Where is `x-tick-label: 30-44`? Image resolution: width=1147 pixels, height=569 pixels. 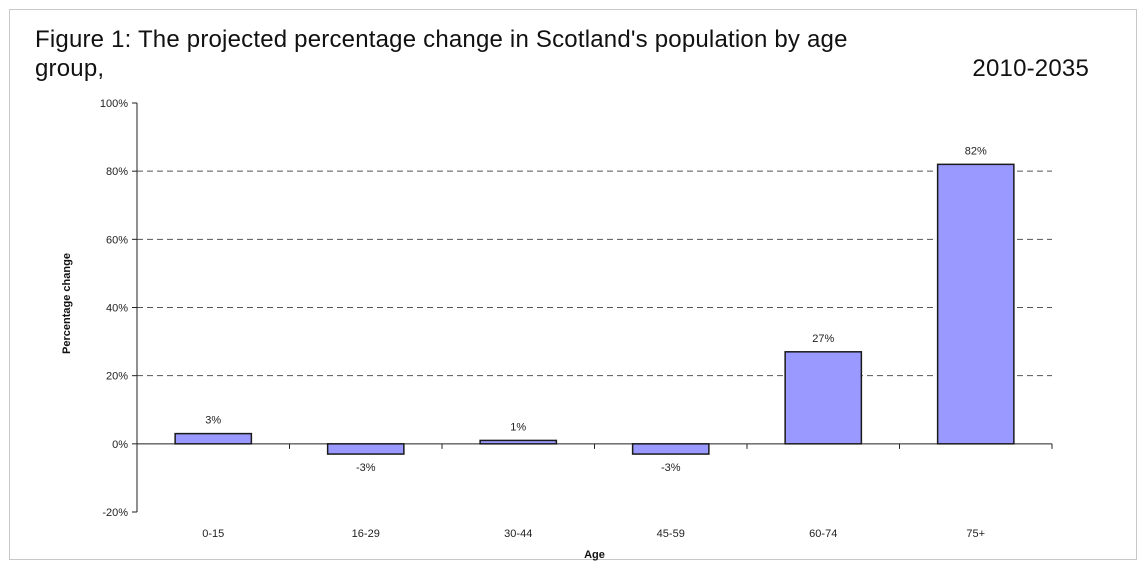 x-tick-label: 30-44 is located at coordinates (518, 534).